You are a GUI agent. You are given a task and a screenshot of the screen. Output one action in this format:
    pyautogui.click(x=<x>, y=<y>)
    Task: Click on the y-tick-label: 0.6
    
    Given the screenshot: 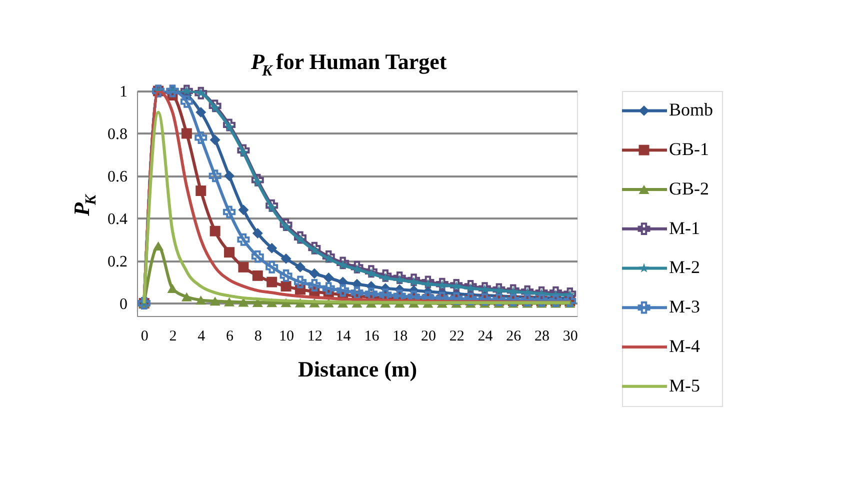 What is the action you would take?
    pyautogui.click(x=118, y=177)
    